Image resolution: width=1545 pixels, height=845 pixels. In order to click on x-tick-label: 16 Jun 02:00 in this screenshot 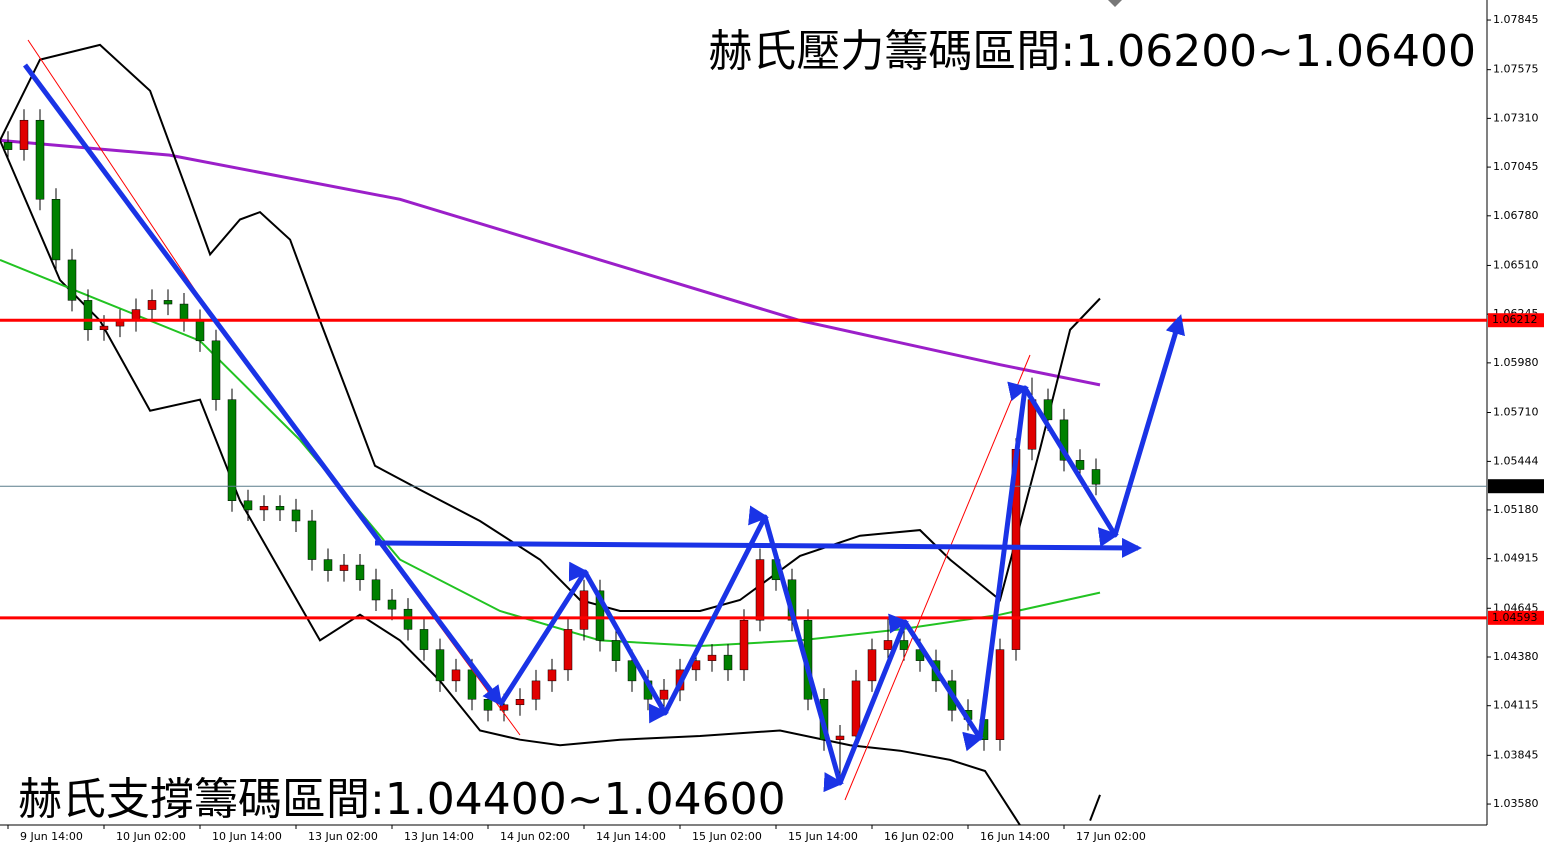, I will do `click(919, 836)`.